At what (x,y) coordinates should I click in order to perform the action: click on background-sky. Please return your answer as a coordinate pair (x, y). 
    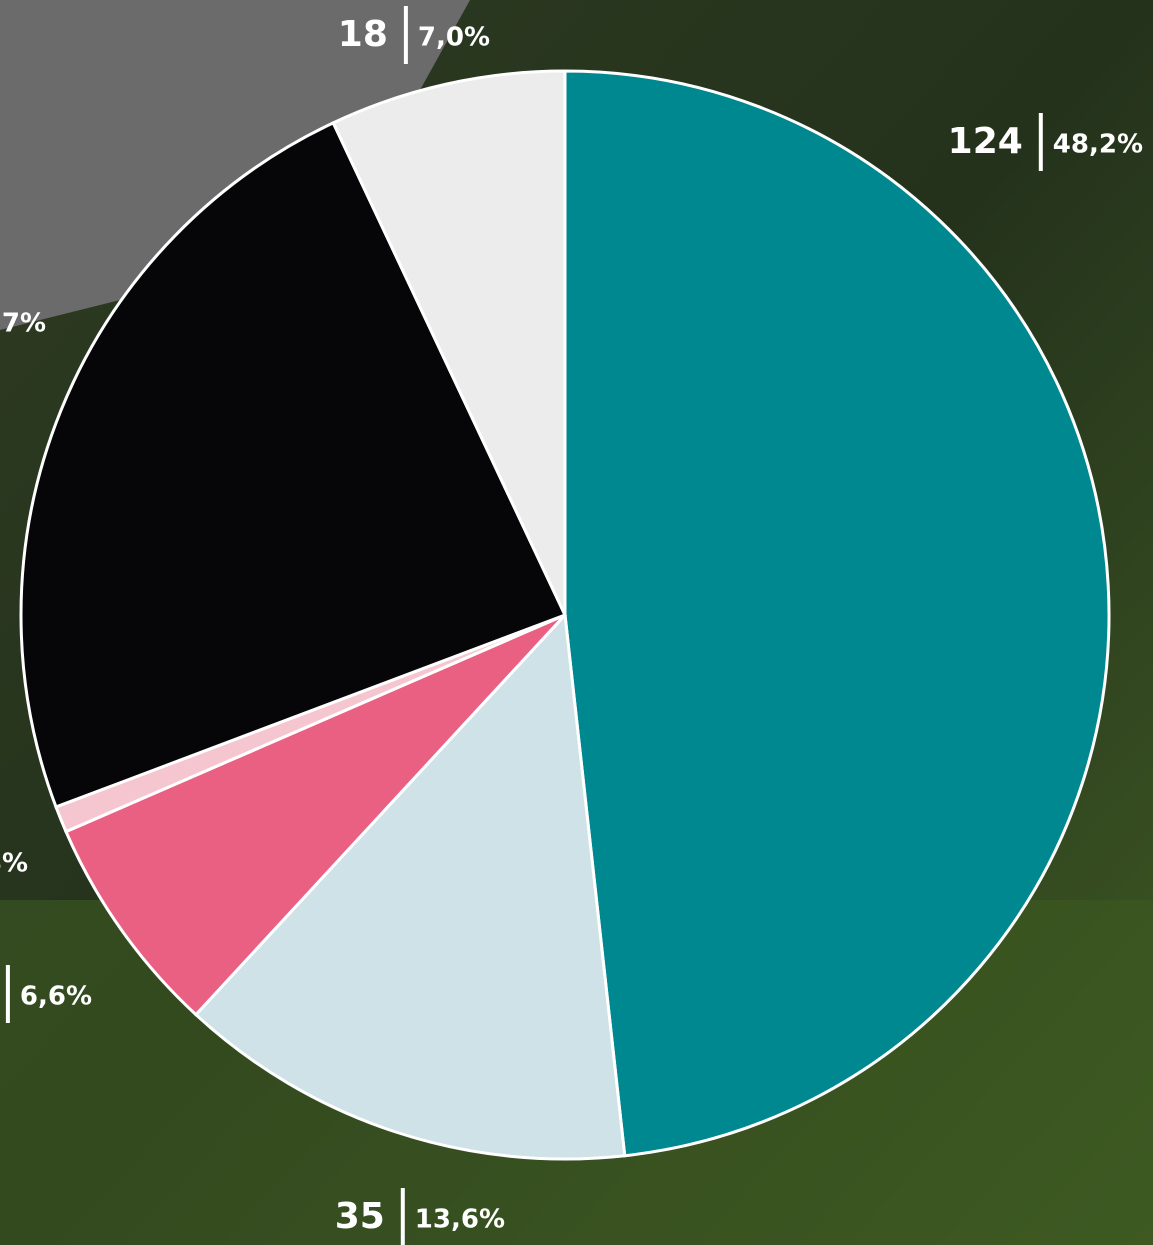
    Looking at the image, I should click on (235, 165).